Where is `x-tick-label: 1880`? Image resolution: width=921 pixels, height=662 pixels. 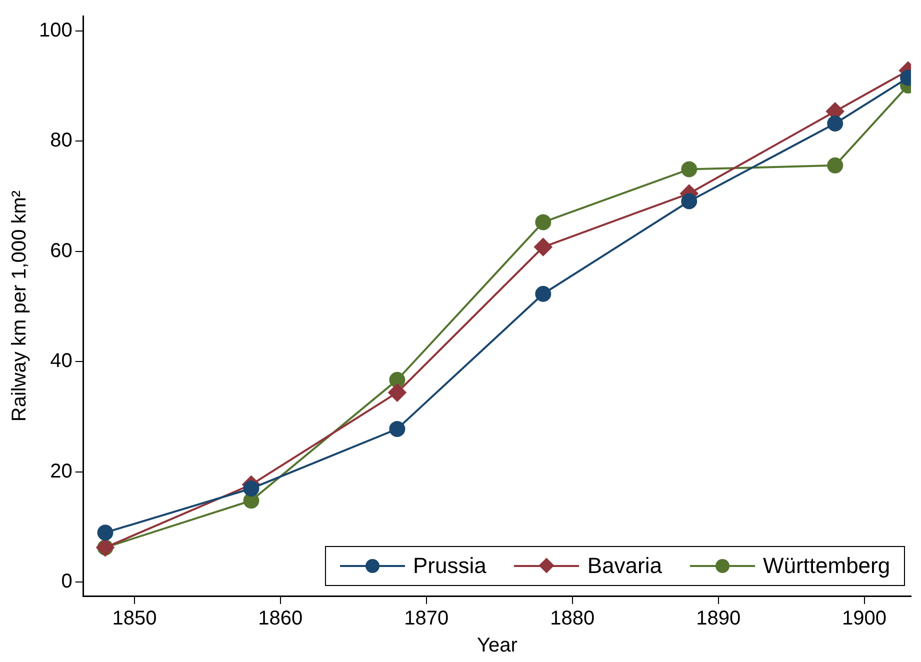
x-tick-label: 1880 is located at coordinates (572, 619).